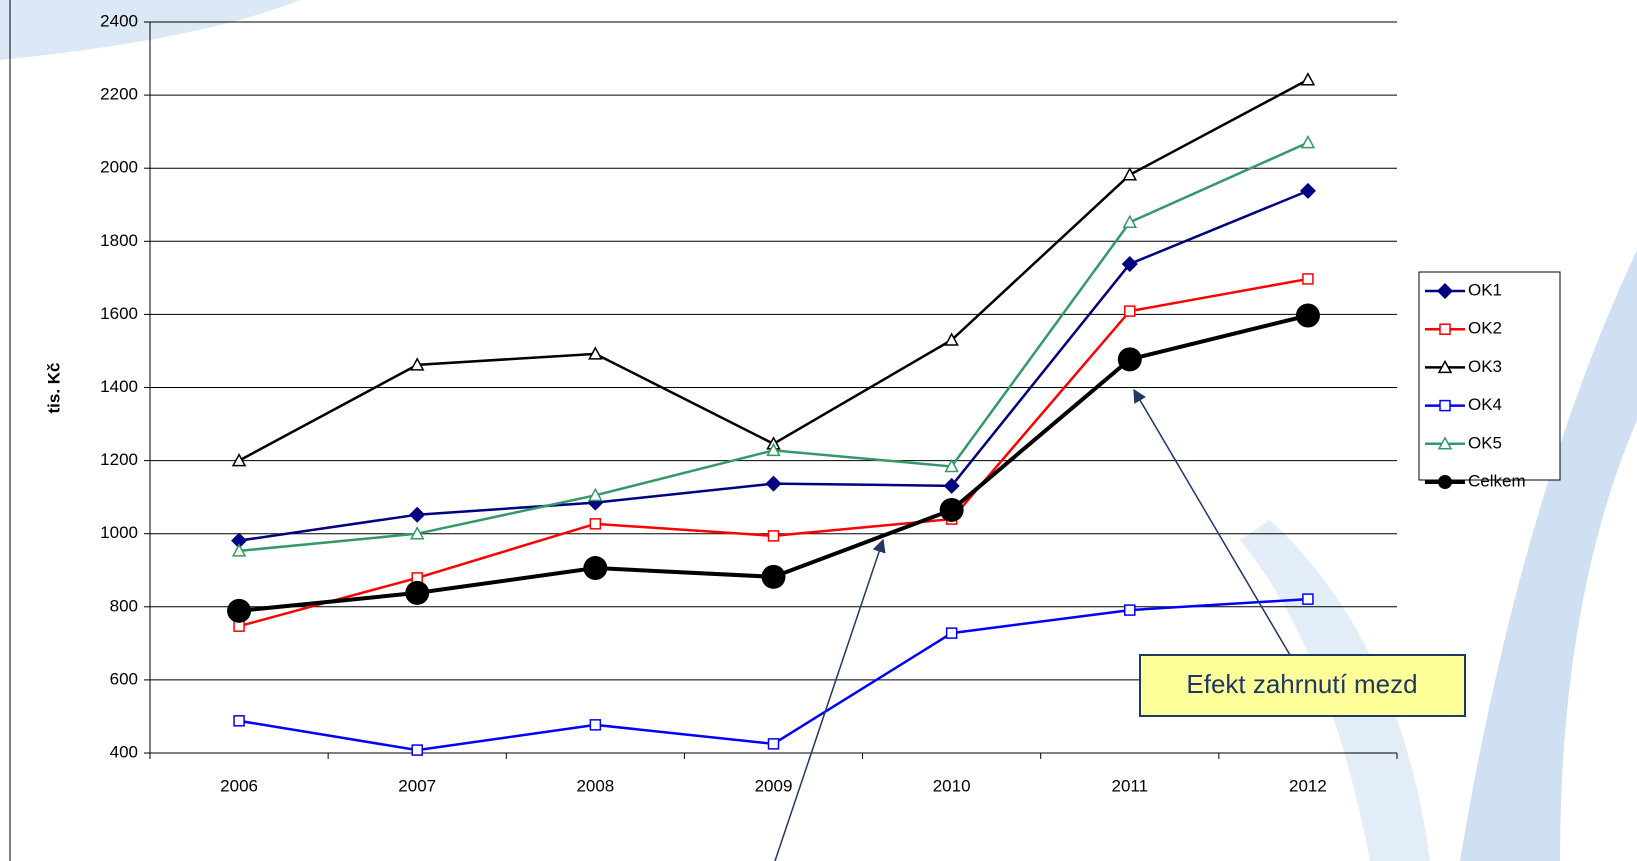  Describe the element at coordinates (1485, 404) in the screenshot. I see `legend-label: OK4` at that location.